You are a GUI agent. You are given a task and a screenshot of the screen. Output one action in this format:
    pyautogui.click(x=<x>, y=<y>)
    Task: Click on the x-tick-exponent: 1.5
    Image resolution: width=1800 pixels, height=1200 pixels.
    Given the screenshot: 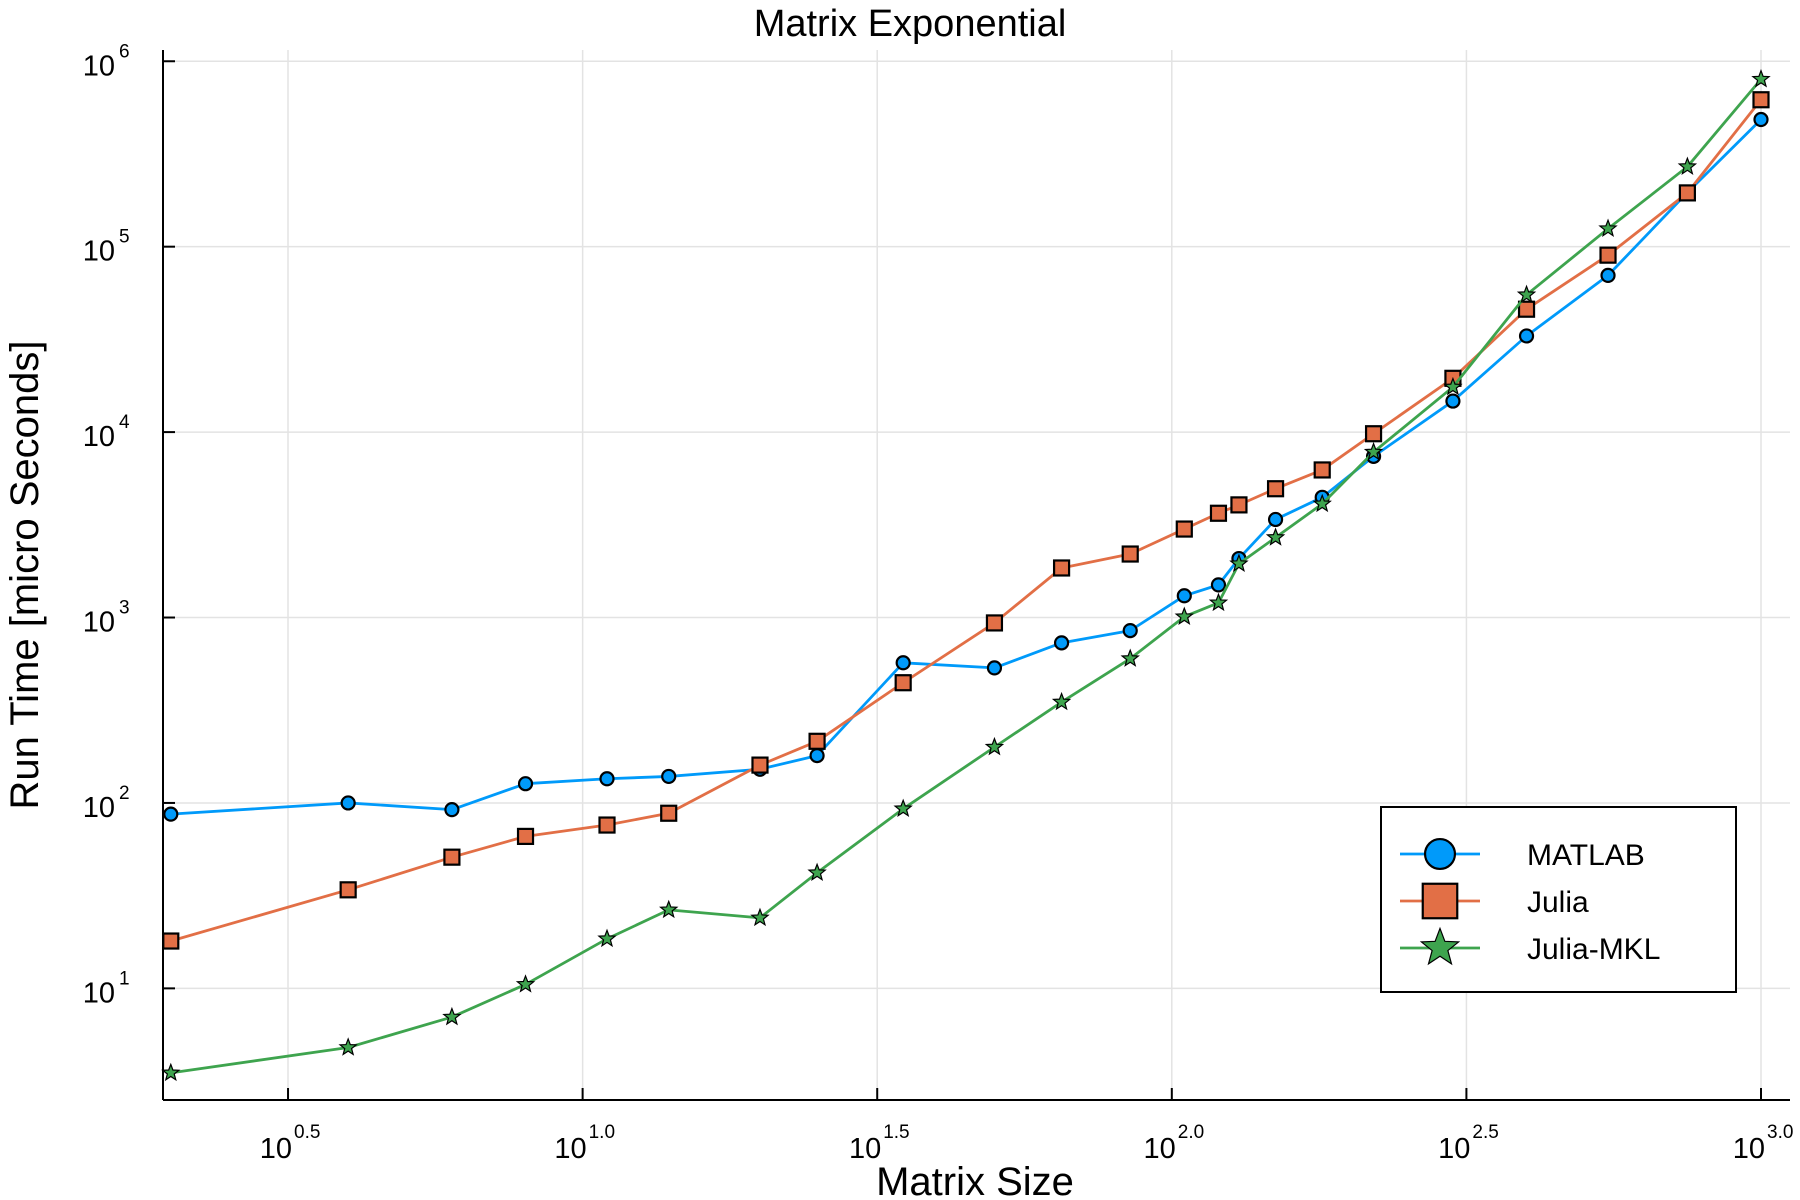 What is the action you would take?
    pyautogui.click(x=896, y=1132)
    